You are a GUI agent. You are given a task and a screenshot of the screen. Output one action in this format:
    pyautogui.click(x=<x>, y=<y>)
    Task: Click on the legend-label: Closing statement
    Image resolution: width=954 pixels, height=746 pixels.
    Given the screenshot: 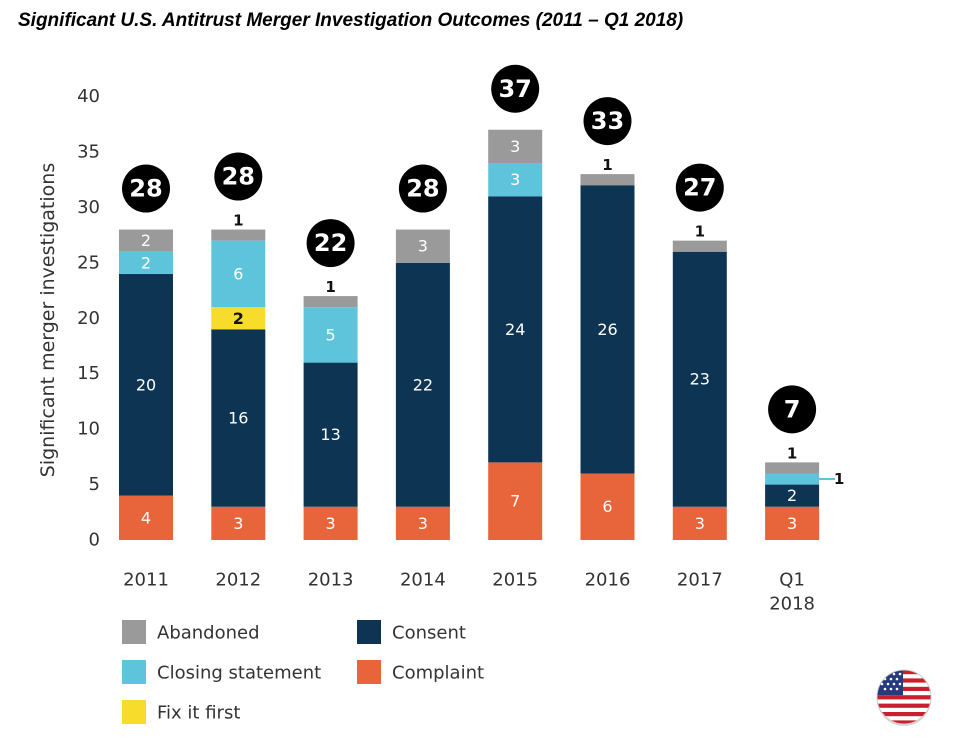 What is the action you would take?
    pyautogui.click(x=239, y=673)
    